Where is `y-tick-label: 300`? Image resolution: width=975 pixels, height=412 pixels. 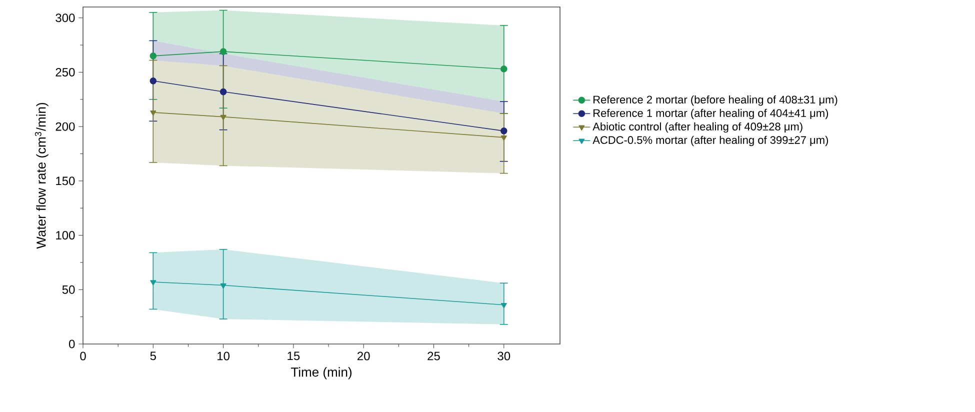
y-tick-label: 300 is located at coordinates (65, 18).